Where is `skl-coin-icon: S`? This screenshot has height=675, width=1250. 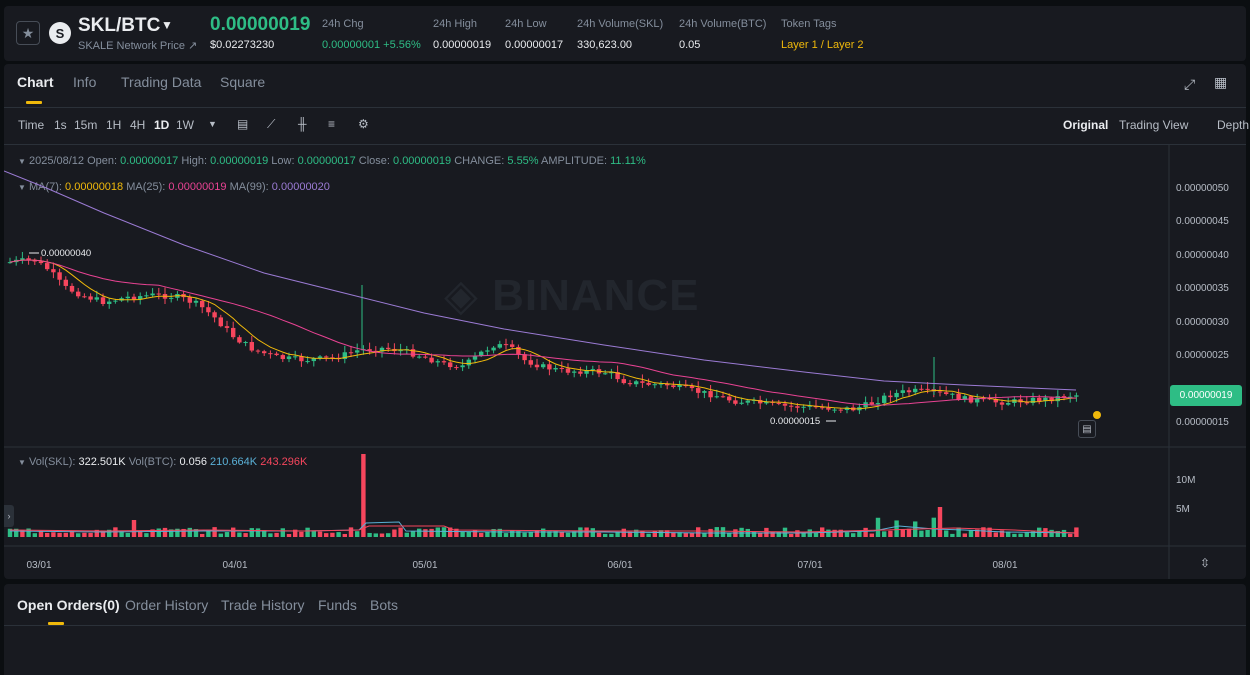
skl-coin-icon: S is located at coordinates (60, 33).